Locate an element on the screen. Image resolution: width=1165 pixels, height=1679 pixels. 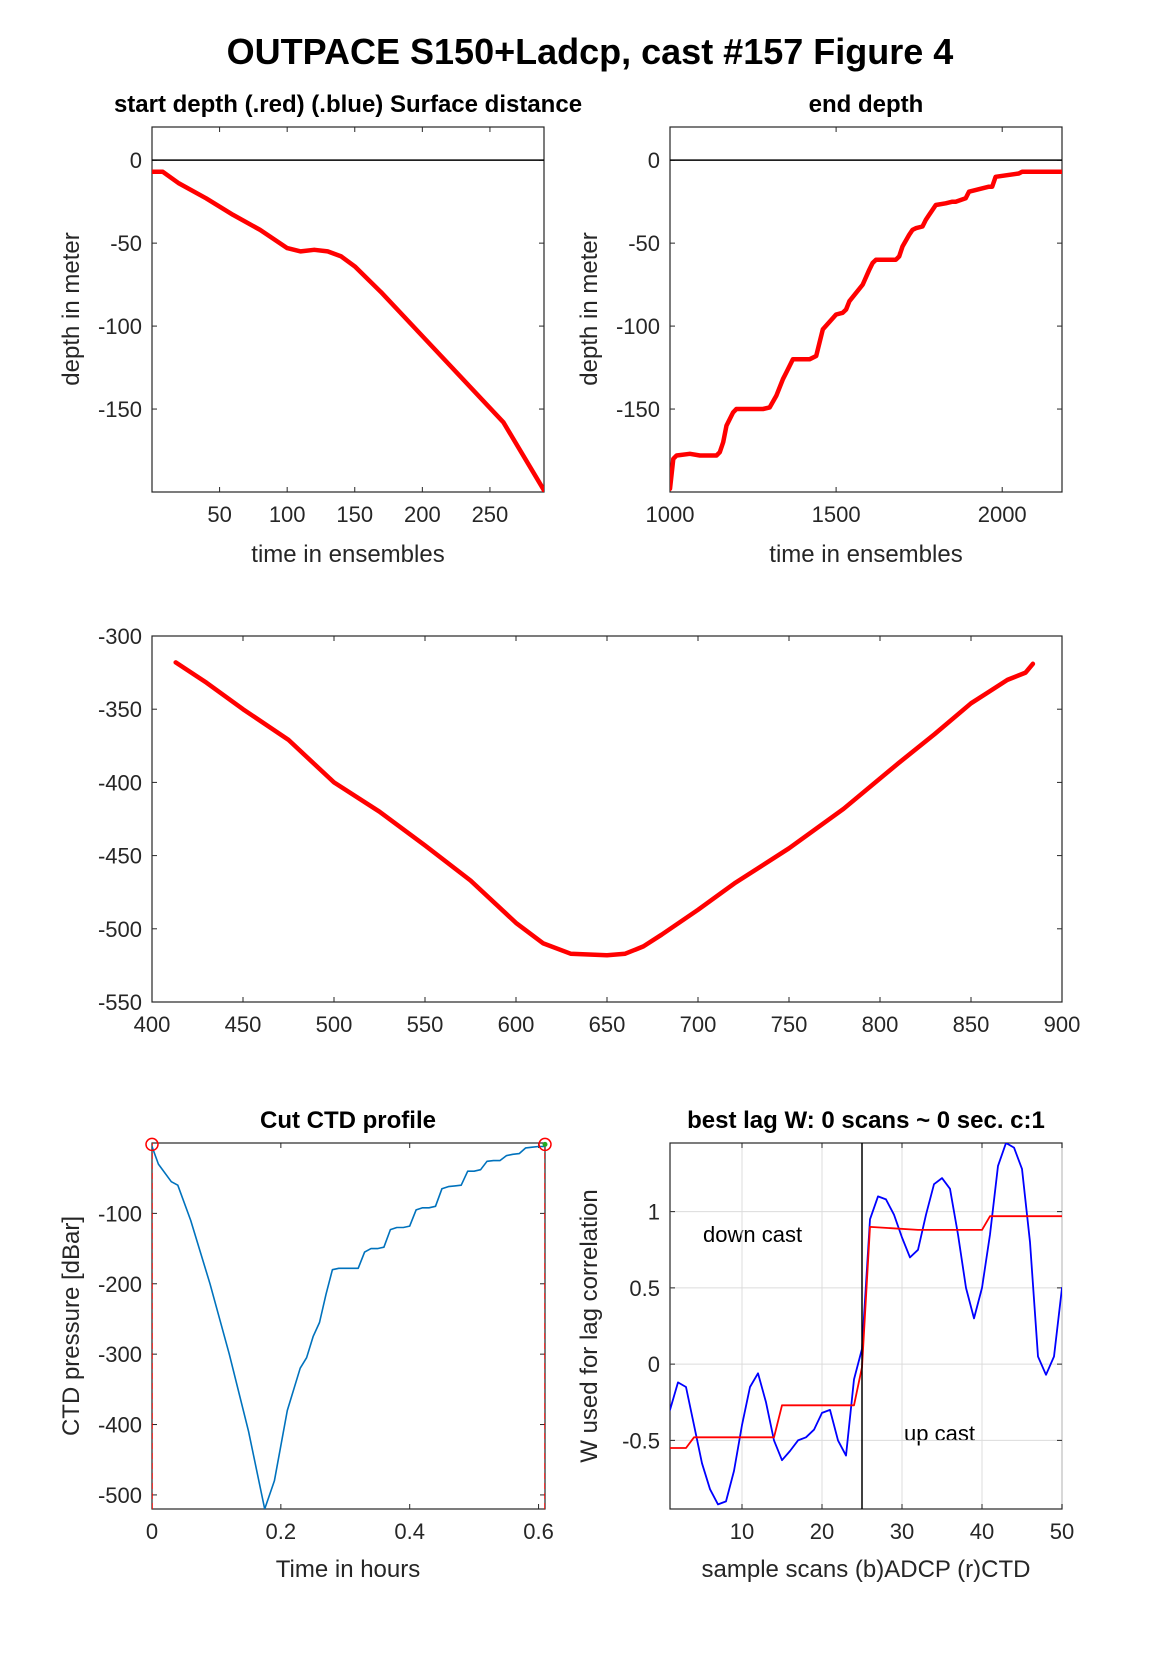
y-tick-label: -450 is located at coordinates (120, 856).